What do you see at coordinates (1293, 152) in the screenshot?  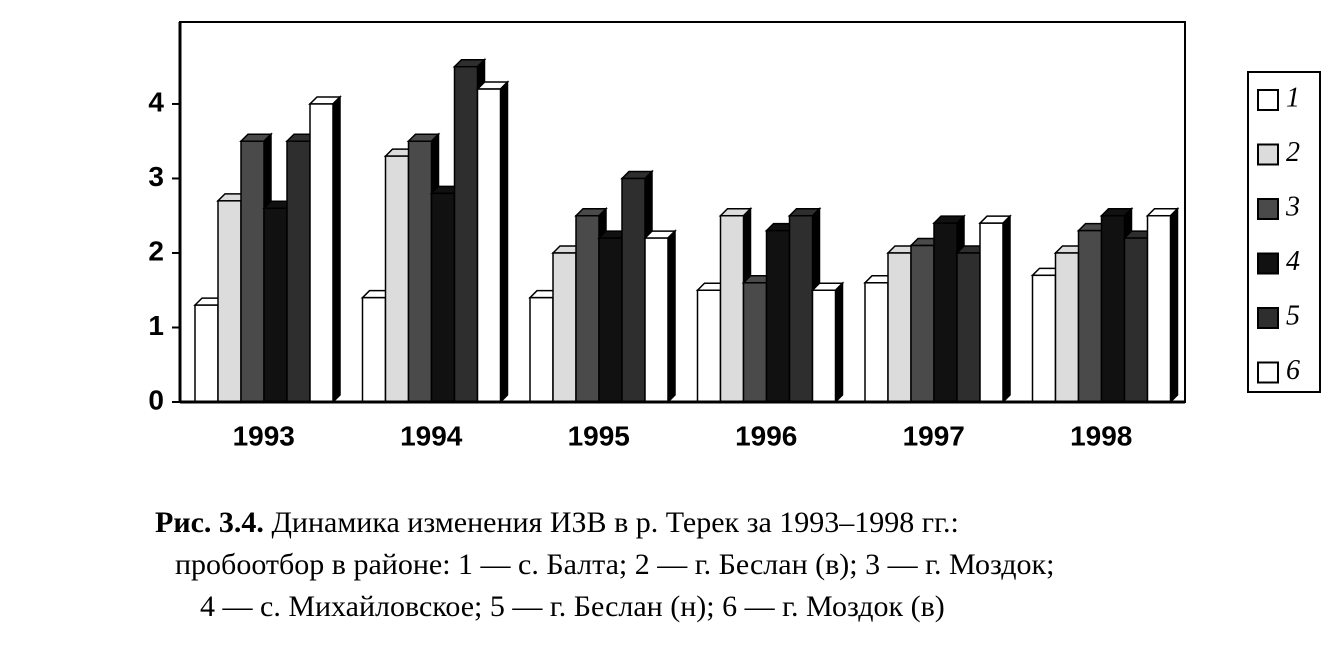 I see `legend-label: 2` at bounding box center [1293, 152].